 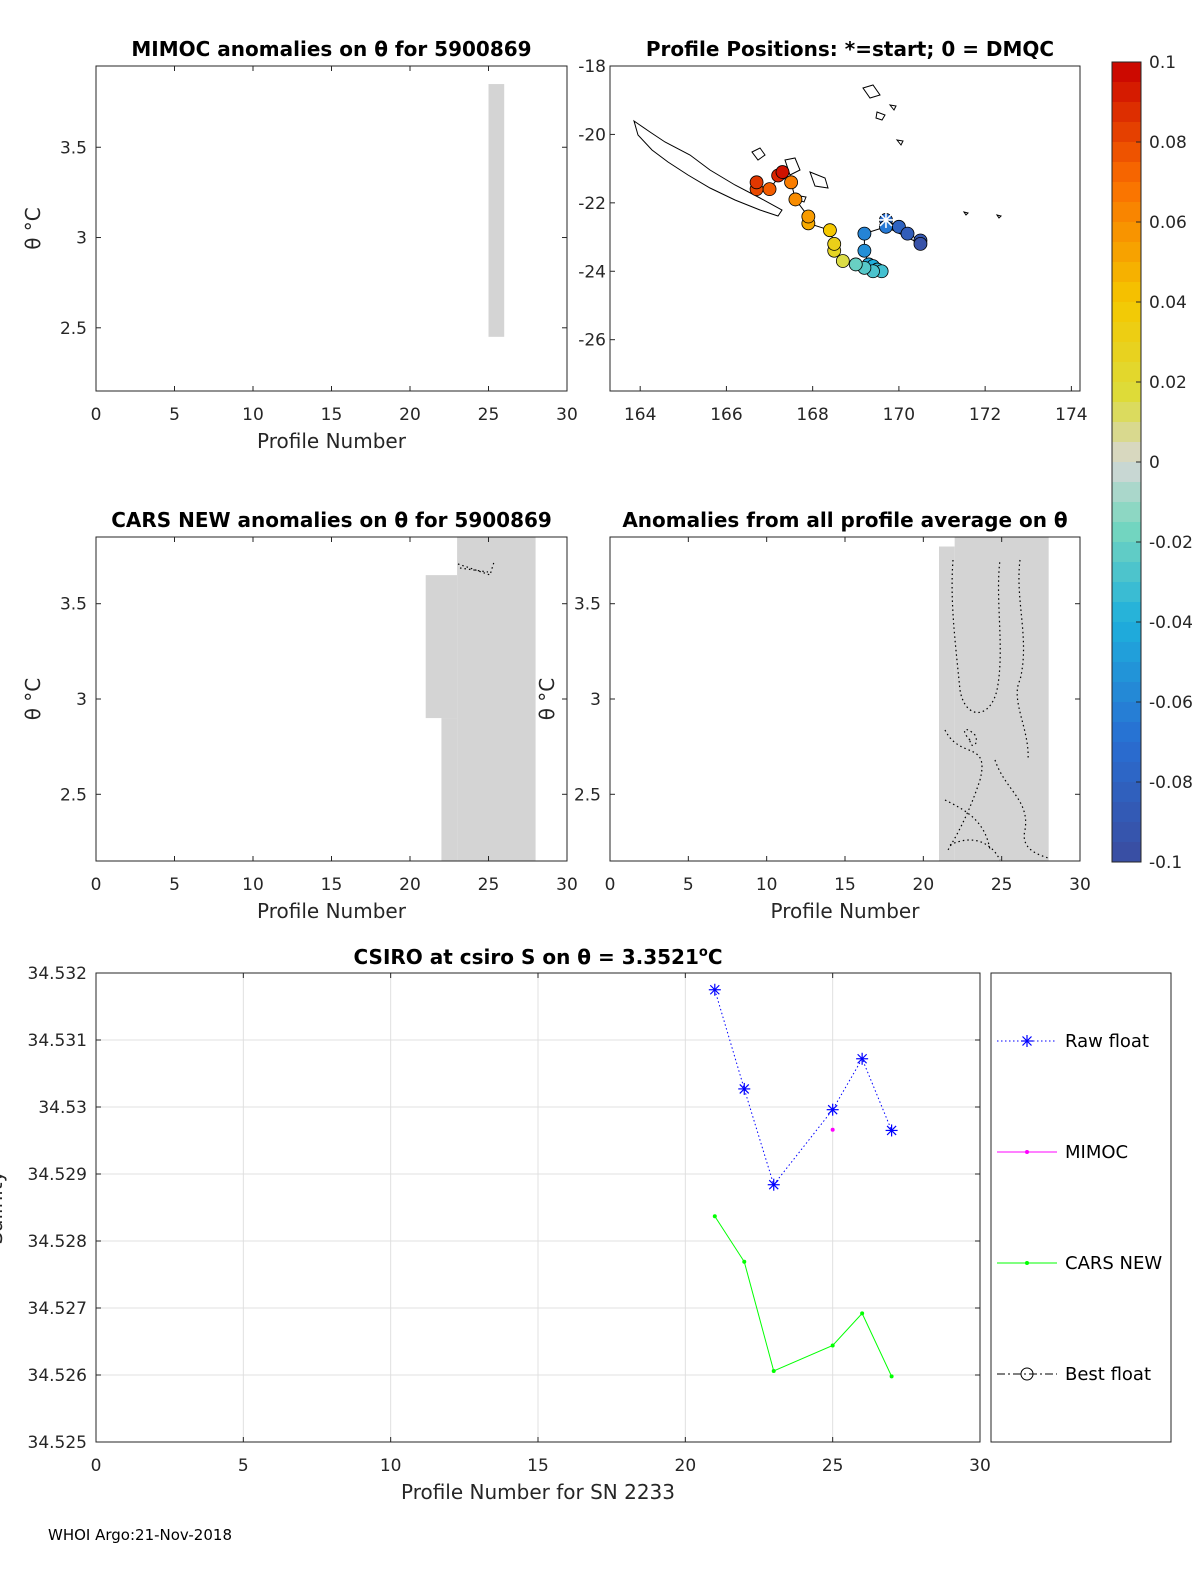 I want to click on y-tick-label: 34.525, so click(x=57, y=1443).